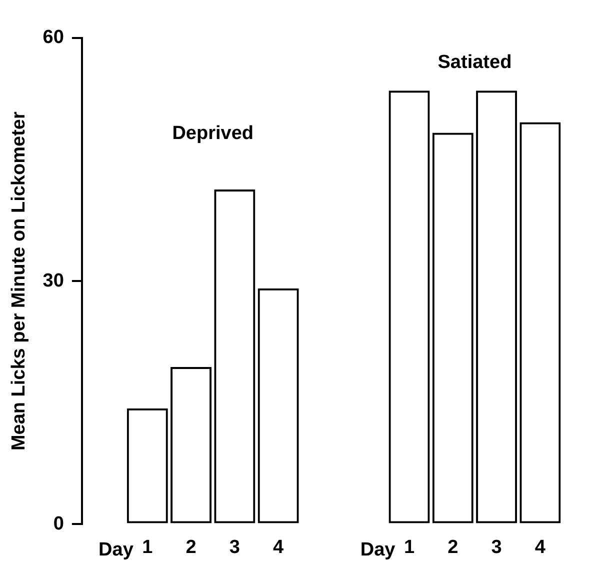 The width and height of the screenshot is (592, 577). Describe the element at coordinates (58, 523) in the screenshot. I see `y-tick-label: 0` at that location.